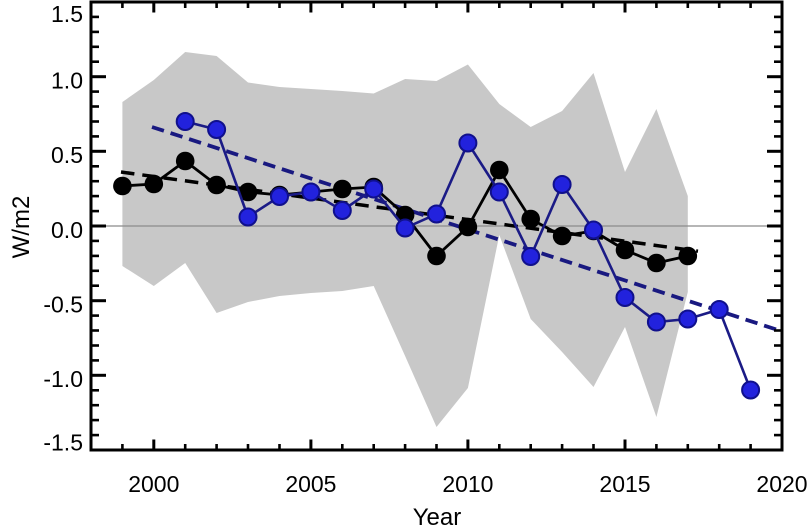  What do you see at coordinates (67, 14) in the screenshot?
I see `svg-text: 1.5` at bounding box center [67, 14].